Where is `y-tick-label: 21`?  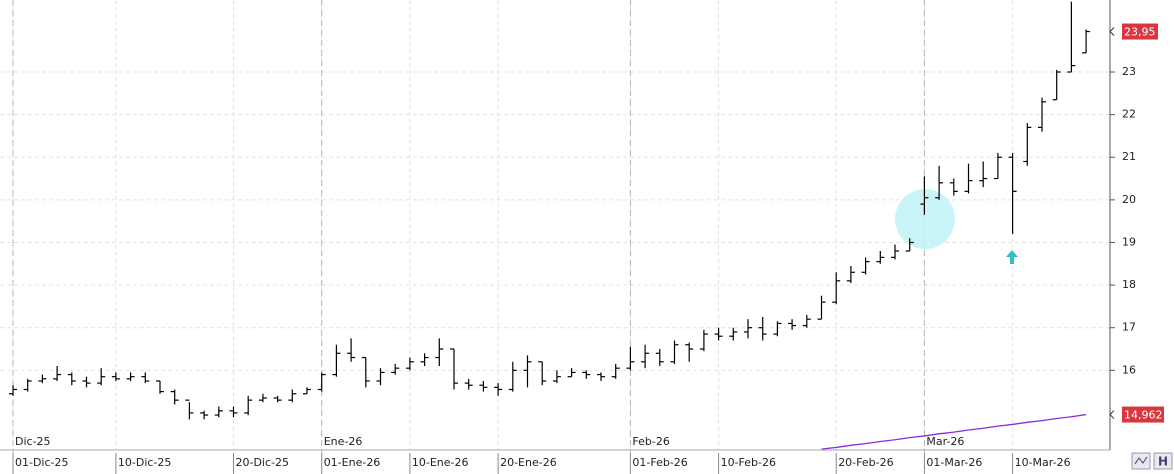
y-tick-label: 21 is located at coordinates (1129, 156).